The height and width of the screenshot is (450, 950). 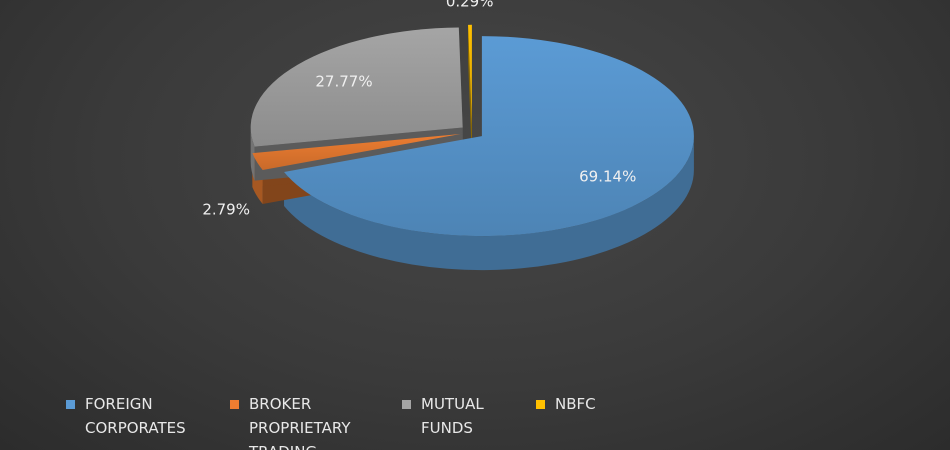 What do you see at coordinates (300, 422) in the screenshot?
I see `legend-label: BROKER PROPRIETARY TRADING` at bounding box center [300, 422].